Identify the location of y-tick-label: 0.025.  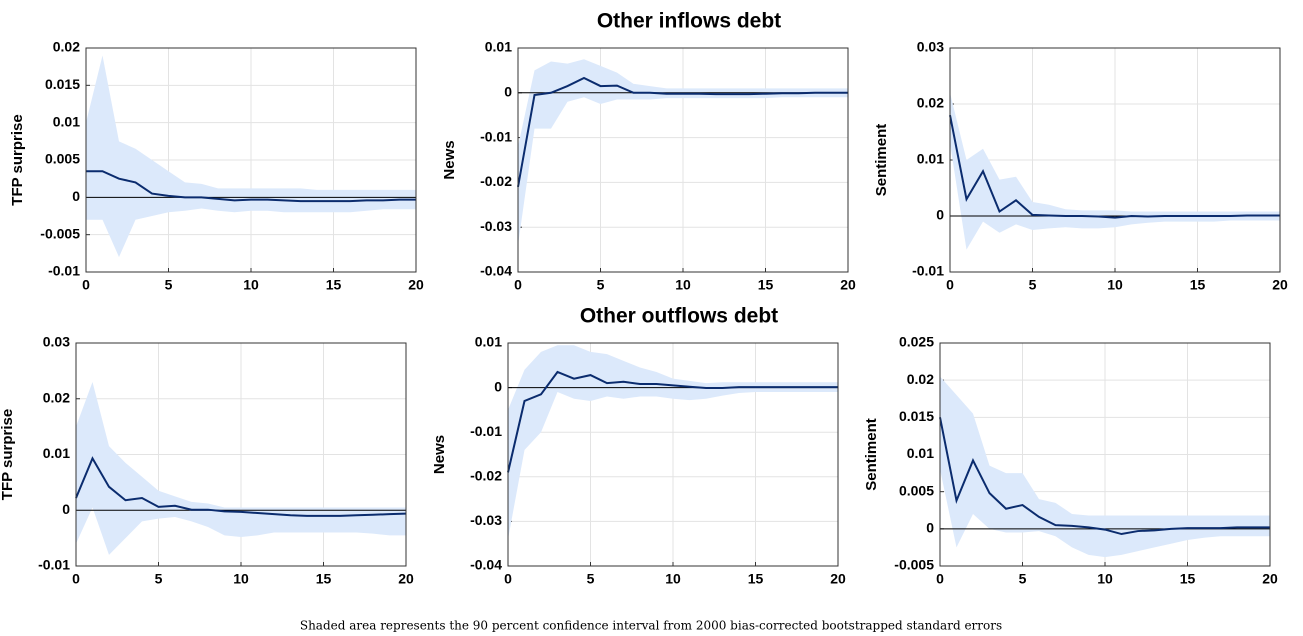
(916, 342).